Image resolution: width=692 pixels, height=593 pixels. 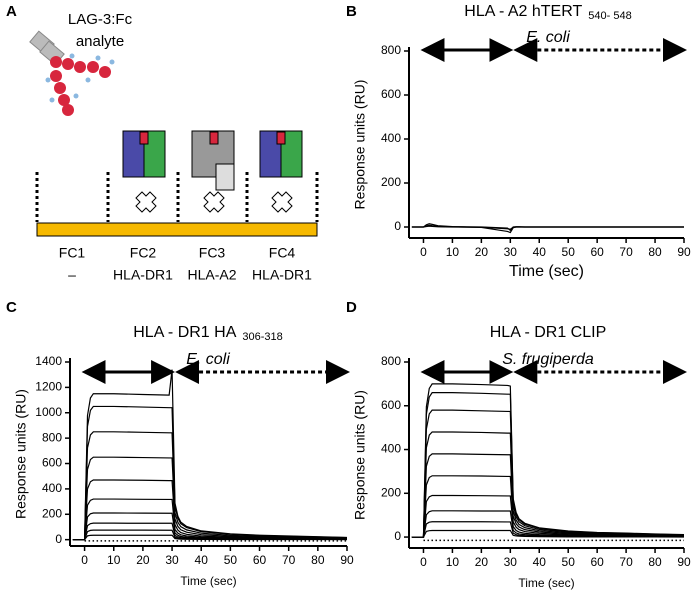 I want to click on y-tick-label: 1200, so click(x=48, y=387).